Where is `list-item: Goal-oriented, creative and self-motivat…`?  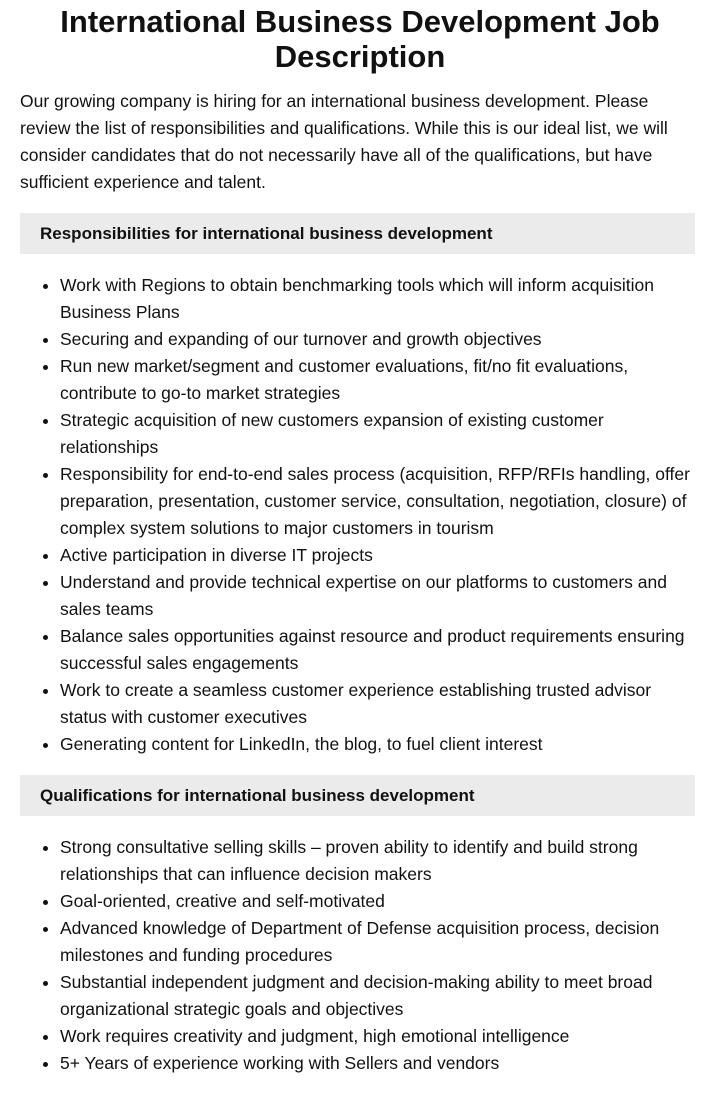 list-item: Goal-oriented, creative and self-motivat… is located at coordinates (380, 901).